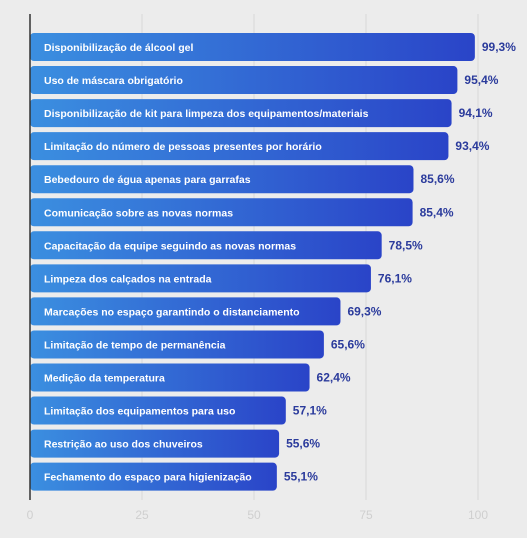  What do you see at coordinates (310, 411) in the screenshot?
I see `value-label-12: 57,1%` at bounding box center [310, 411].